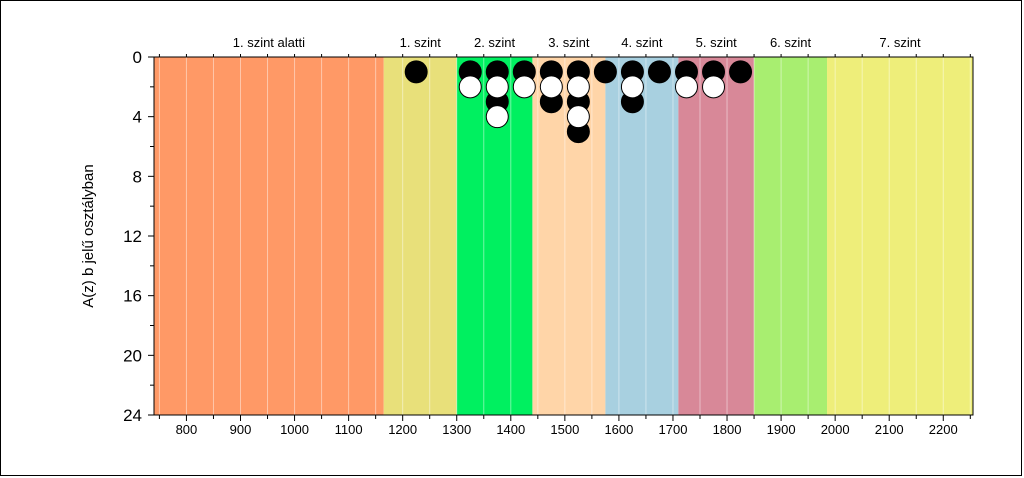 The image size is (1024, 478). What do you see at coordinates (510, 429) in the screenshot?
I see `x-tick-label: 1400` at bounding box center [510, 429].